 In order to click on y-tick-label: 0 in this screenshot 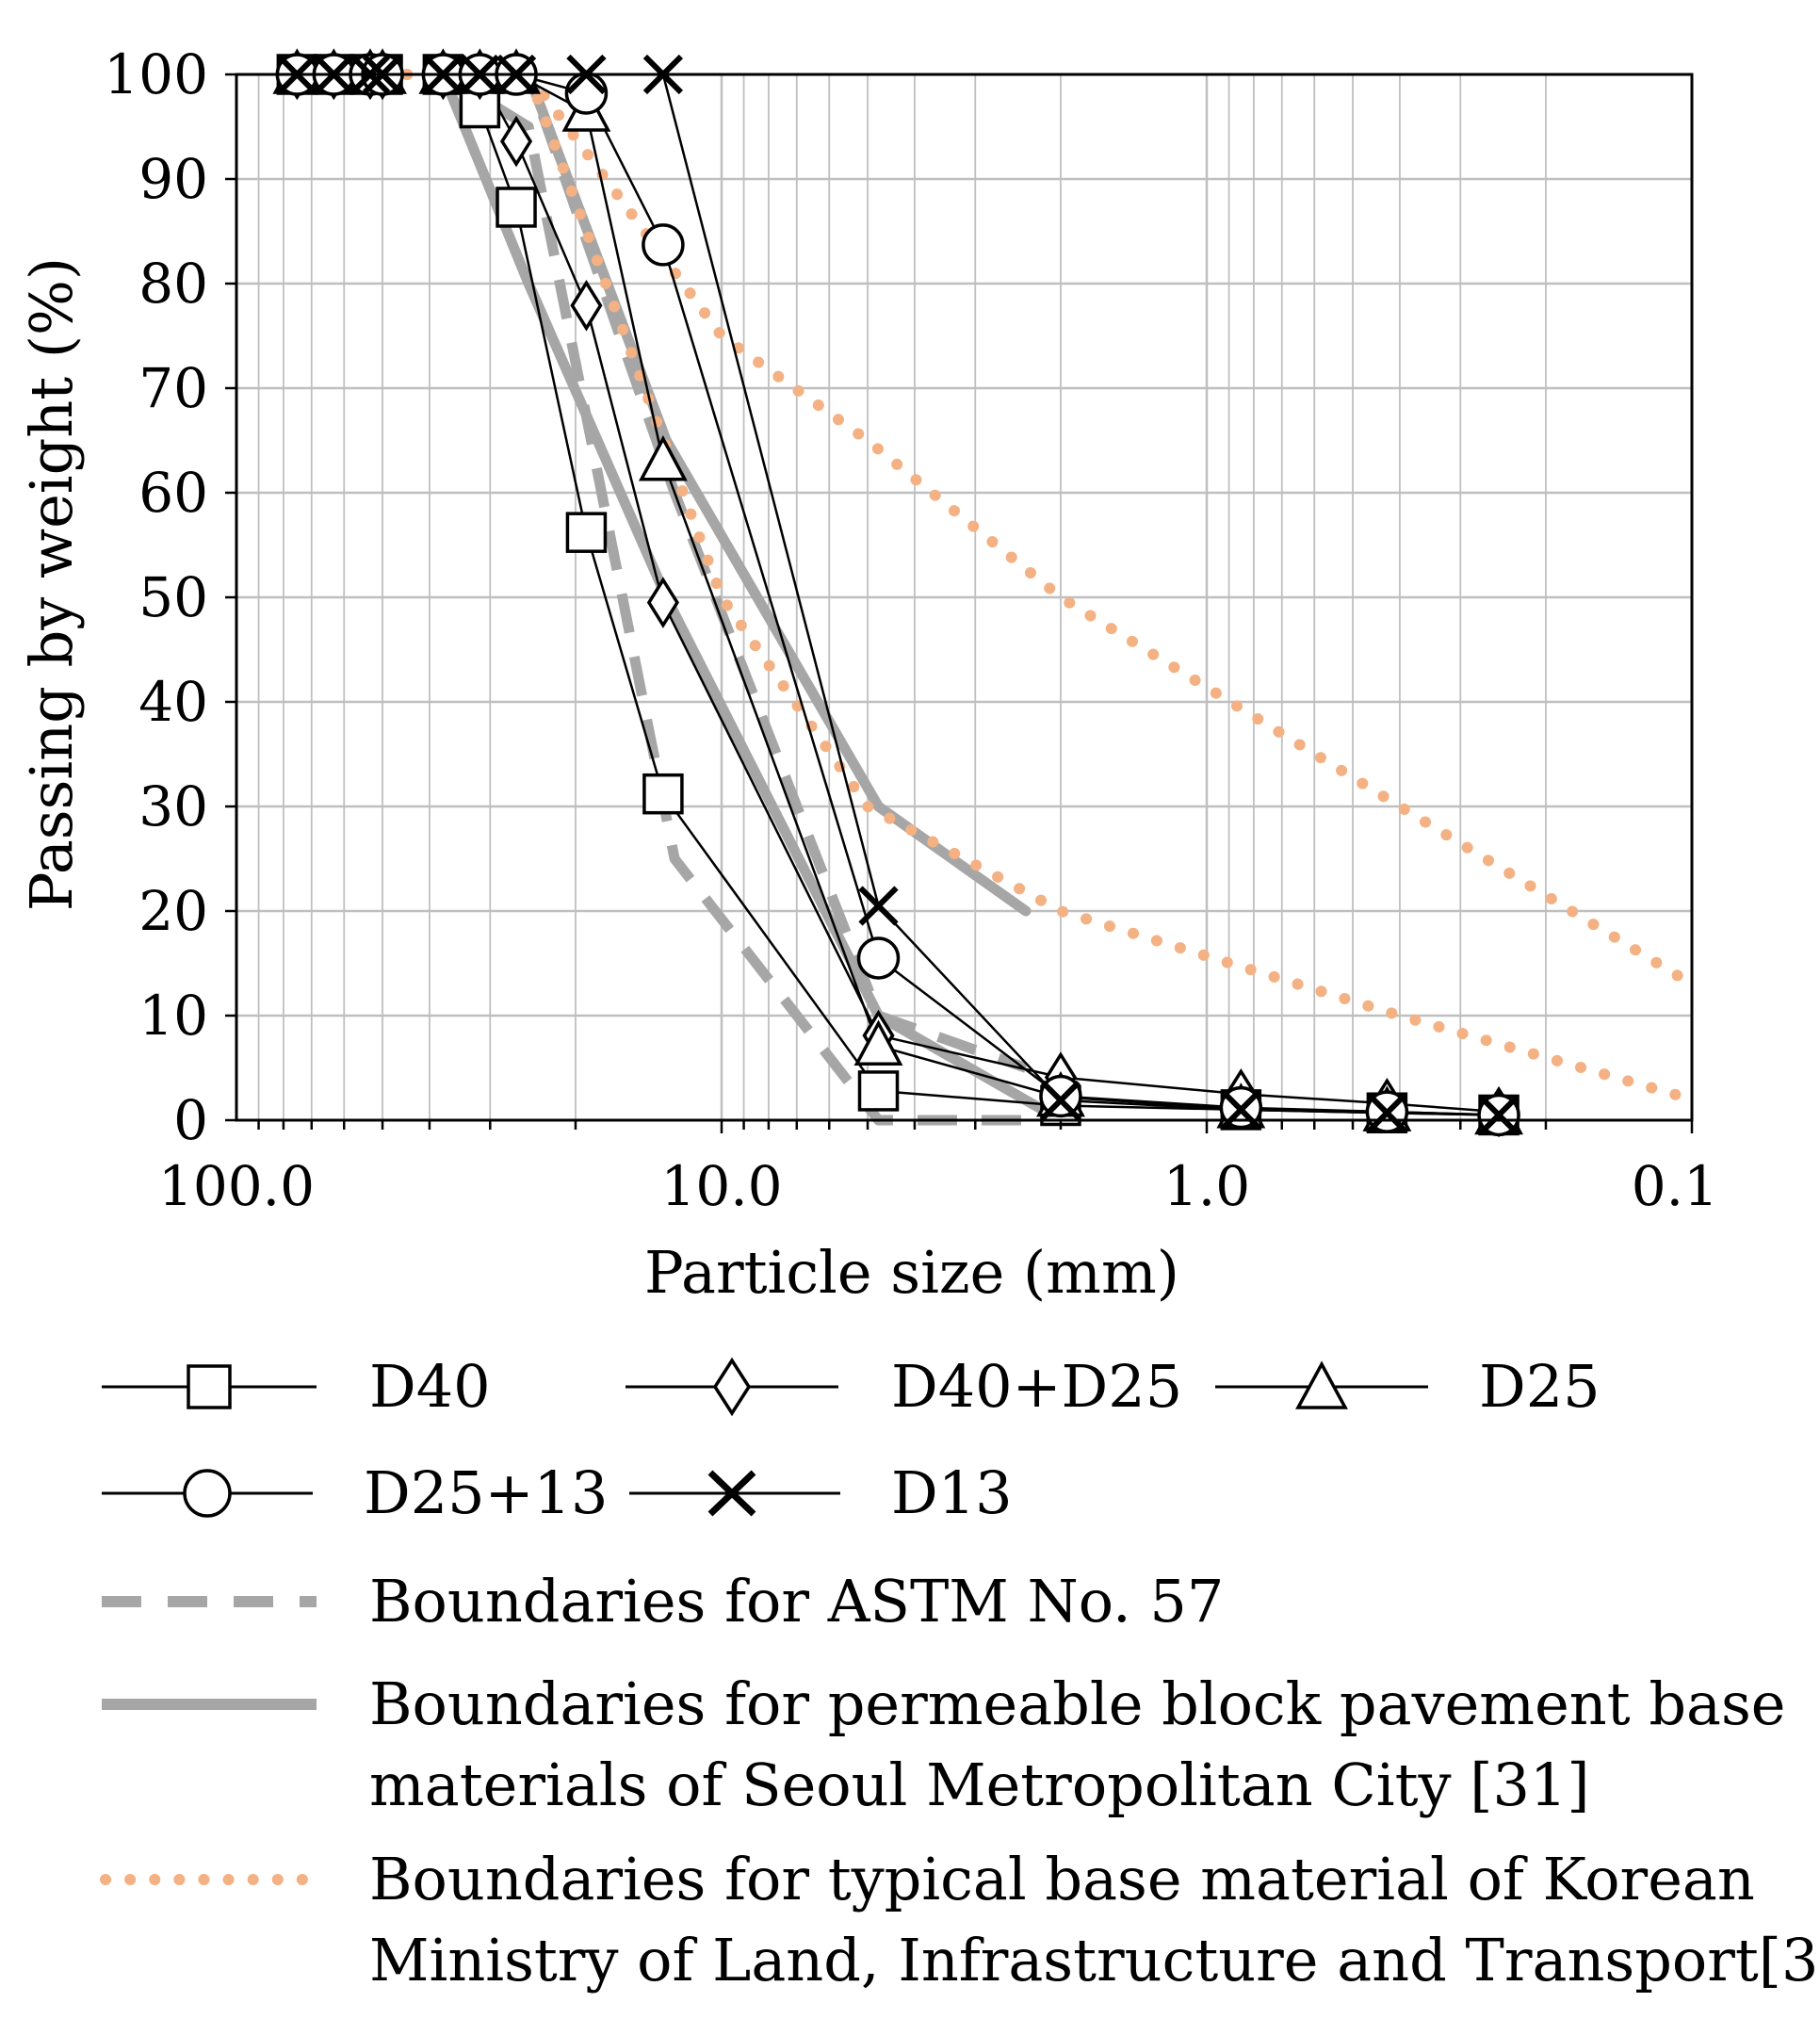, I will do `click(190, 1120)`.